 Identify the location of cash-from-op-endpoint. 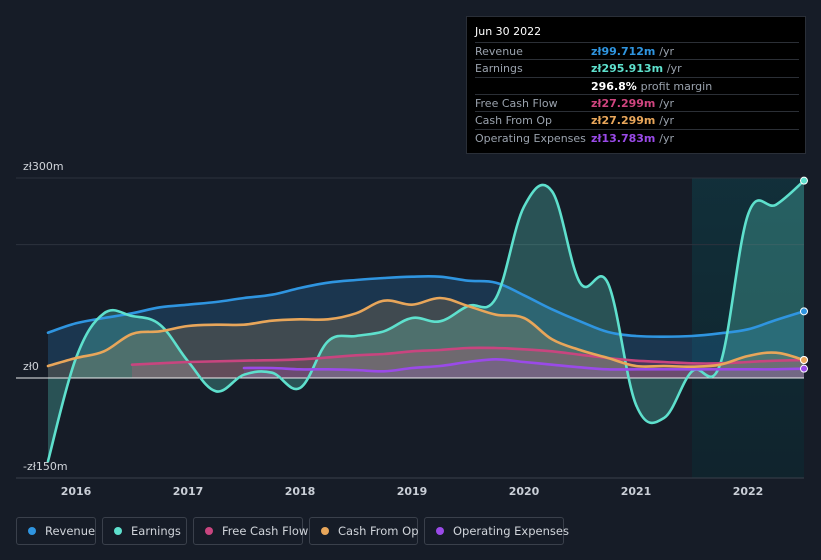
(804, 360).